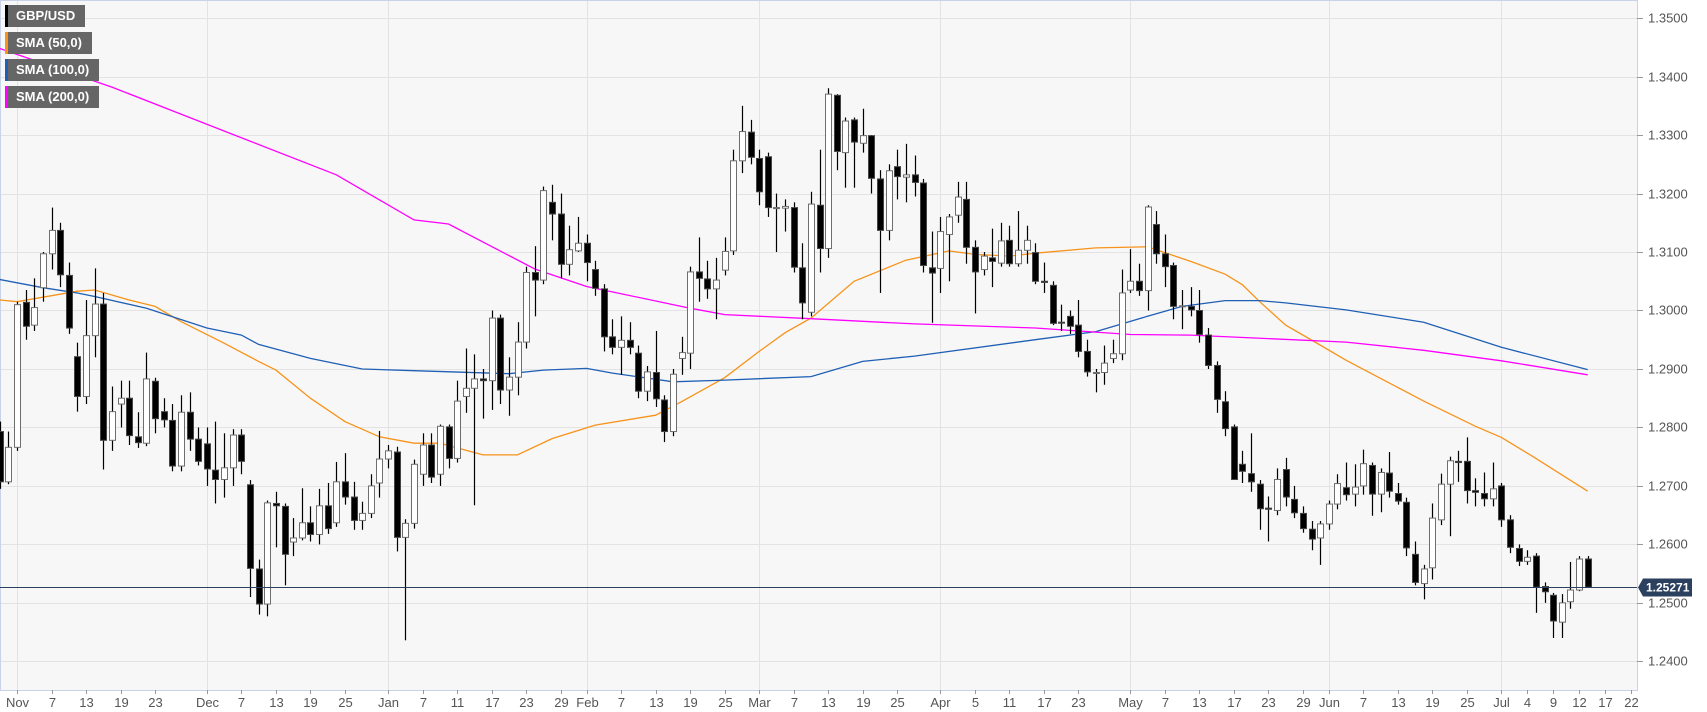 Image resolution: width=1707 pixels, height=712 pixels. I want to click on legend-label: SMA (50,0), so click(50, 43).